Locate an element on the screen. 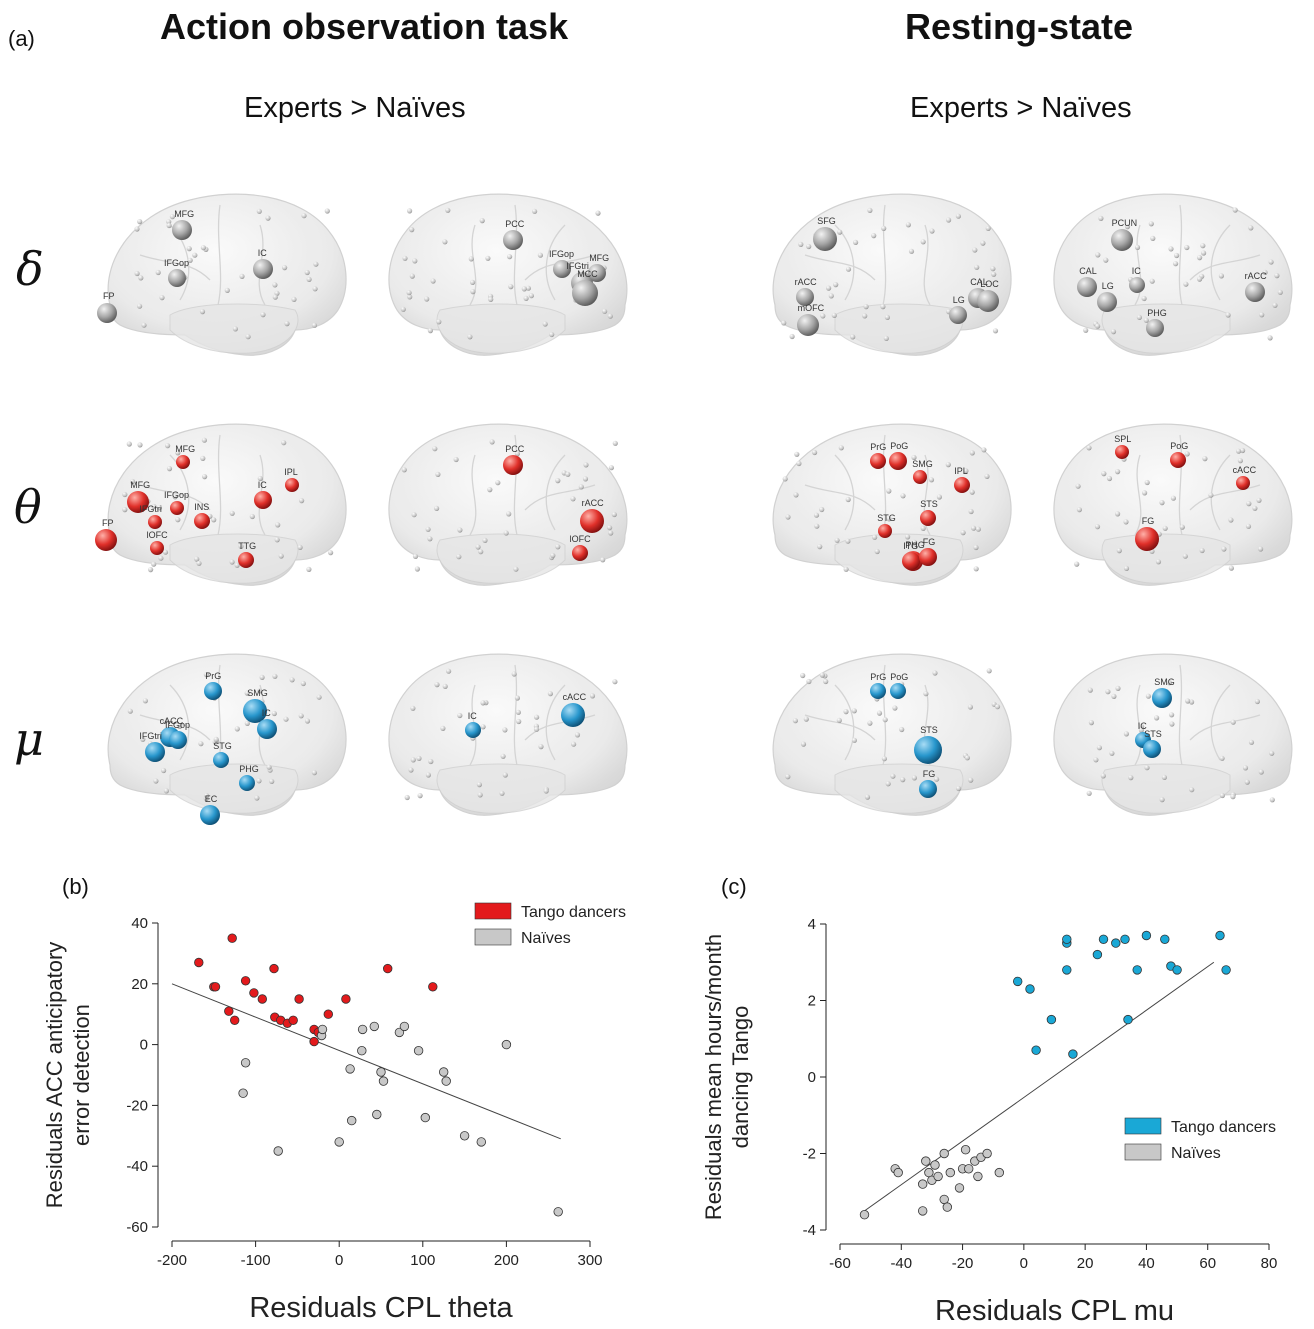  x-axis-label: Residuals CPL theta is located at coordinates (381, 1308).